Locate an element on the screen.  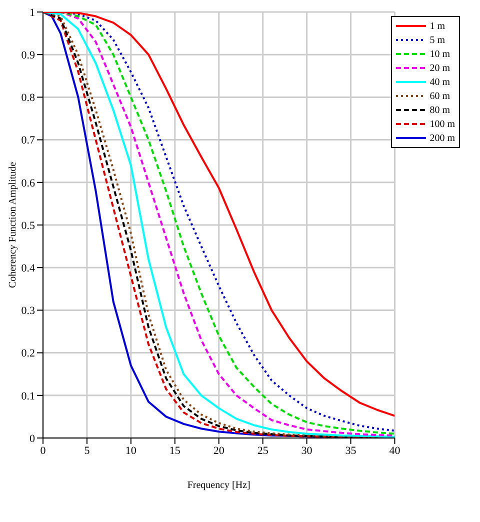
x-tick-label: 10 is located at coordinates (131, 450).